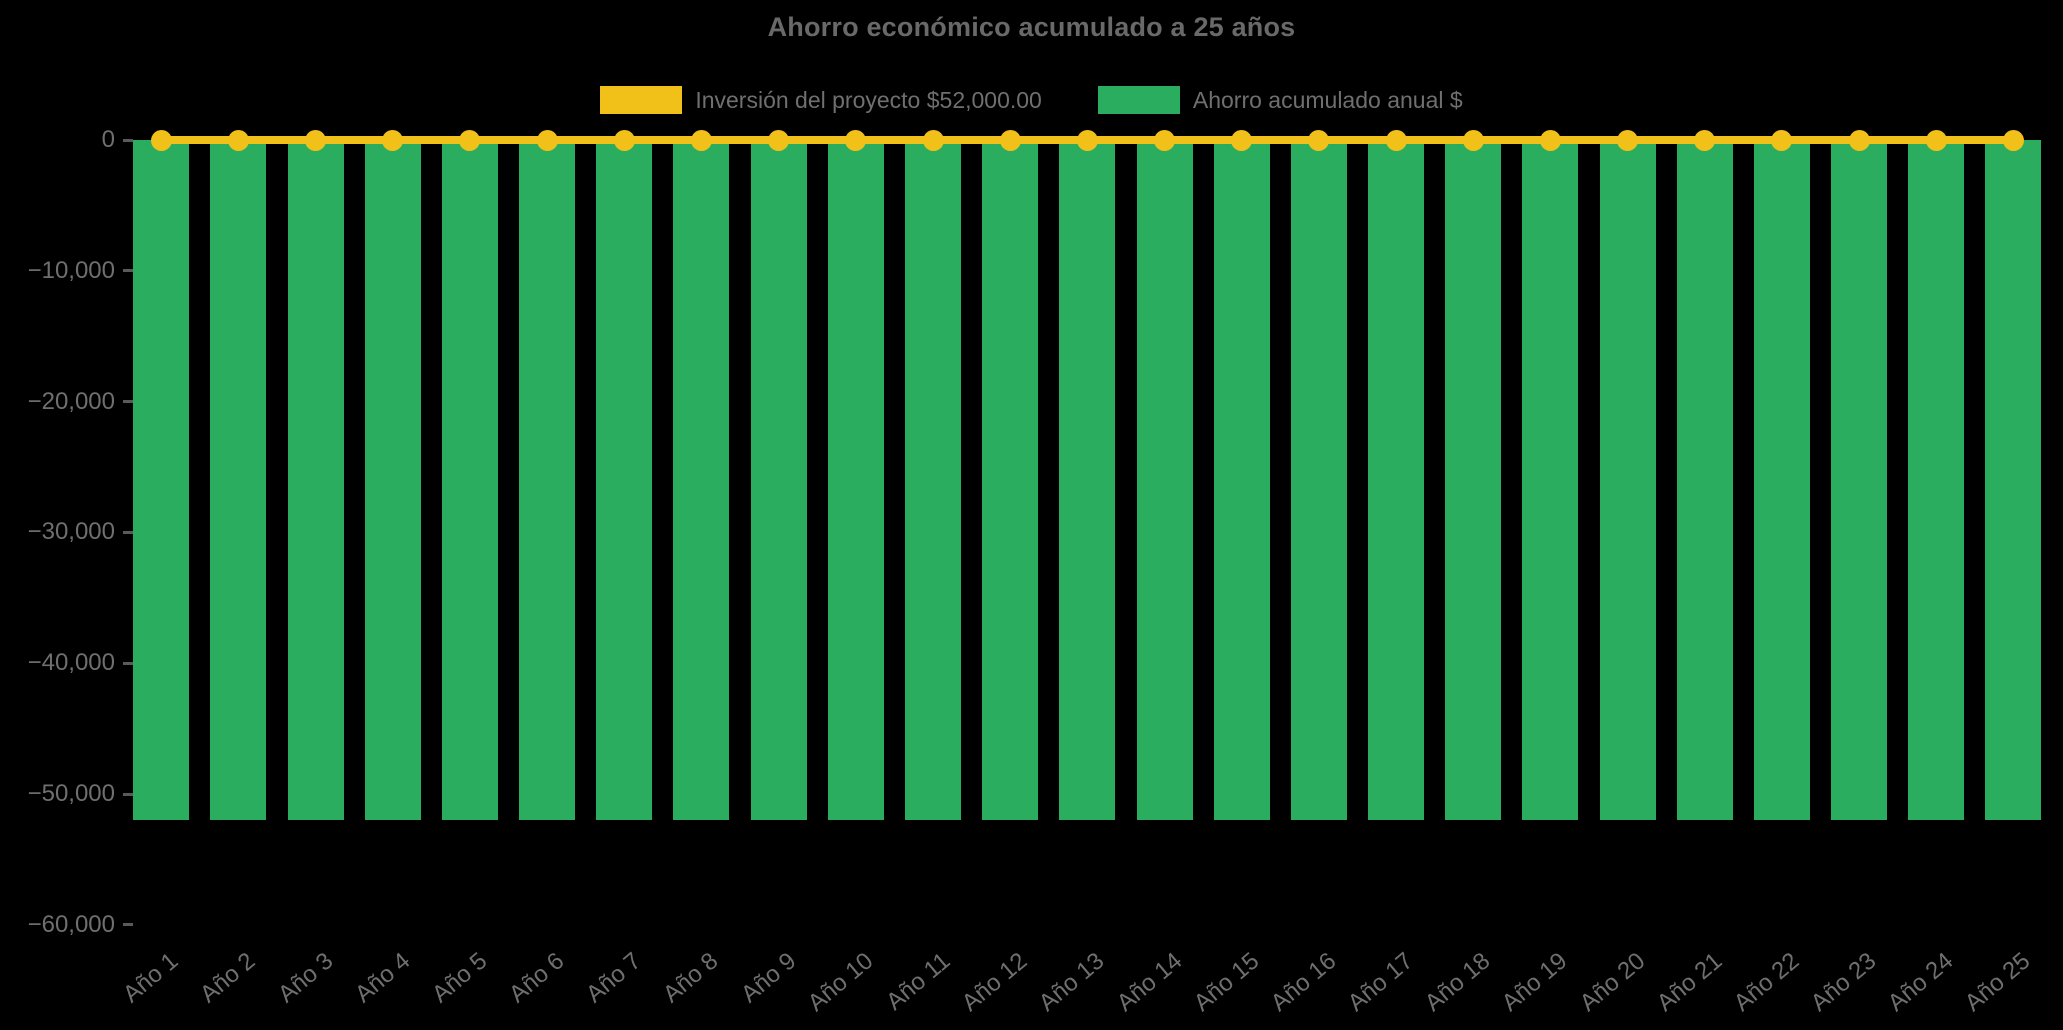  What do you see at coordinates (1010, 140) in the screenshot?
I see `line-point-Año 12` at bounding box center [1010, 140].